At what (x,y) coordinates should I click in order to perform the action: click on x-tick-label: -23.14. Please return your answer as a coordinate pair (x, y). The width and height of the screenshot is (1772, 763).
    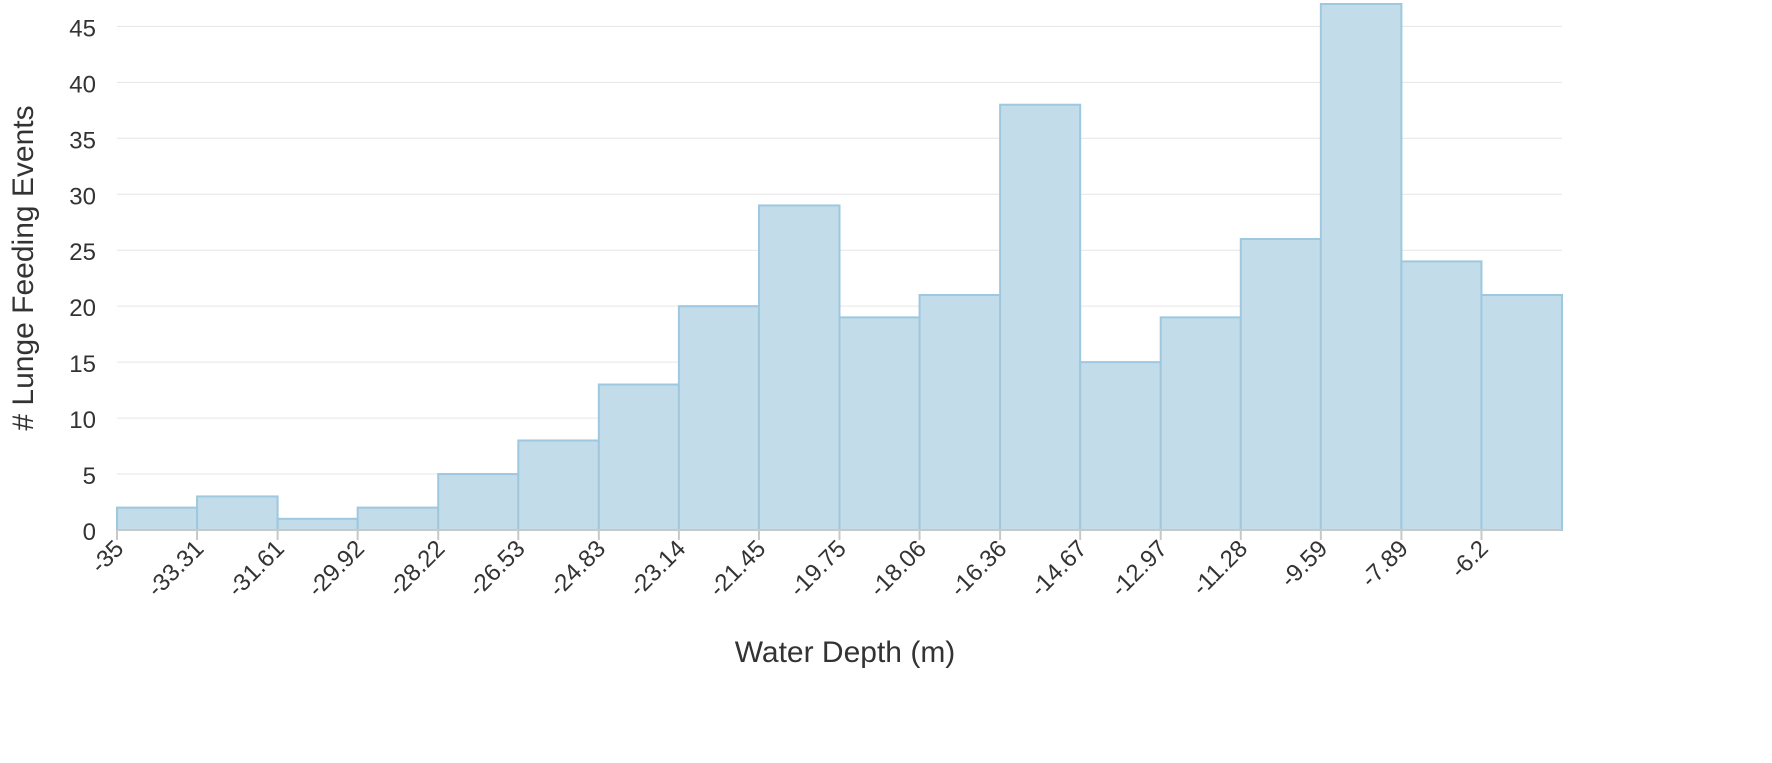
    Looking at the image, I should click on (657, 568).